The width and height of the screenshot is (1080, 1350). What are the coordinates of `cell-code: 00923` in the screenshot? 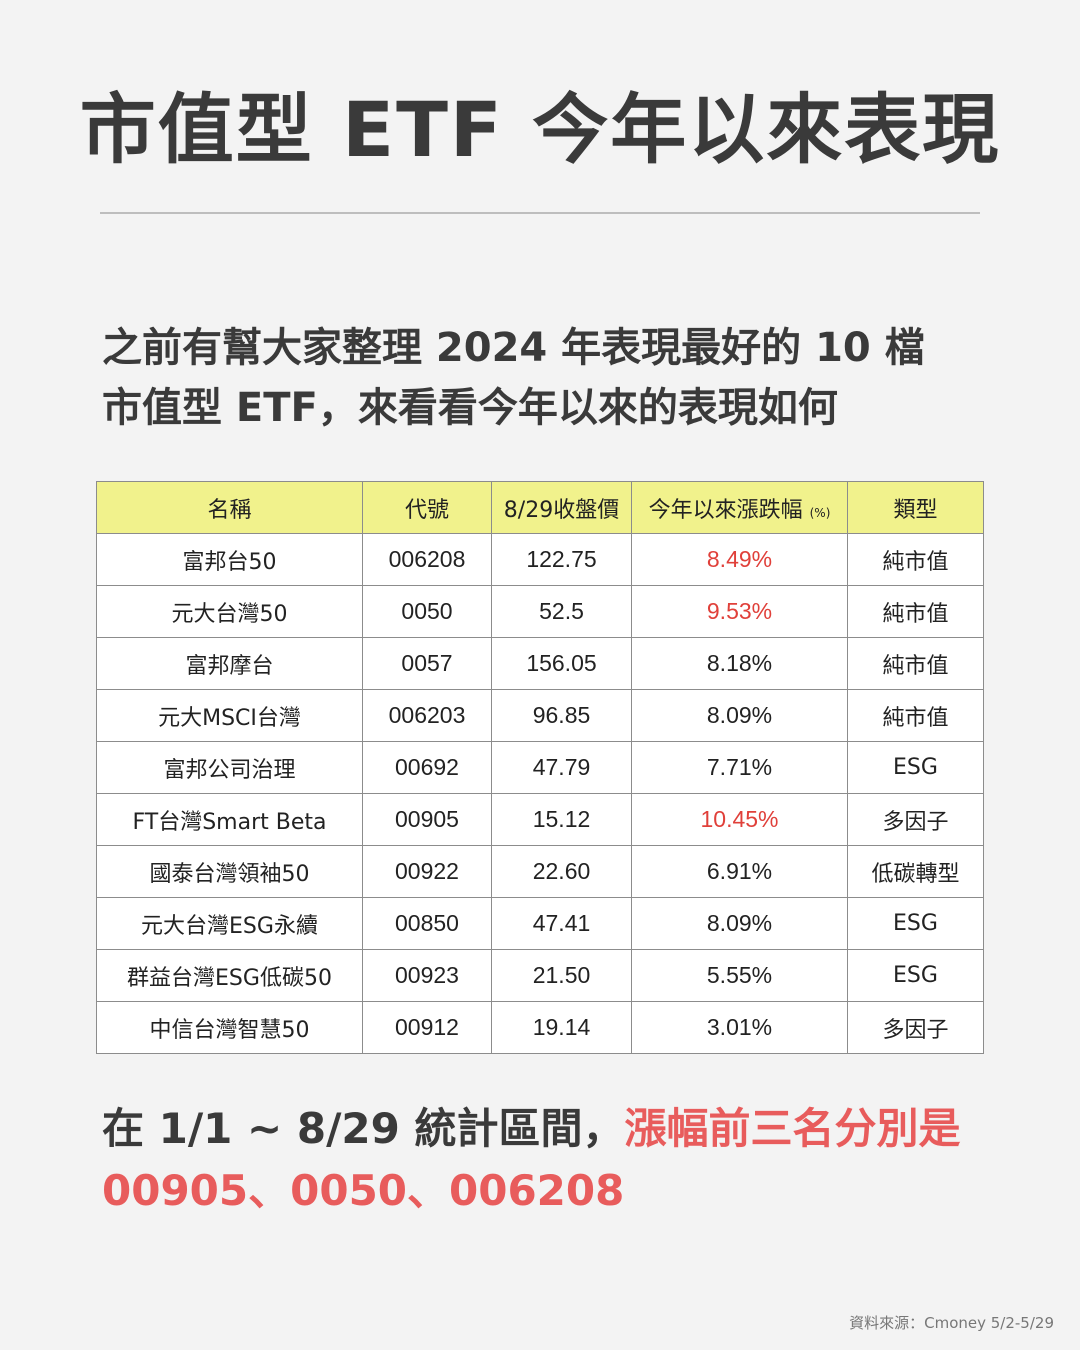 It's located at (427, 975).